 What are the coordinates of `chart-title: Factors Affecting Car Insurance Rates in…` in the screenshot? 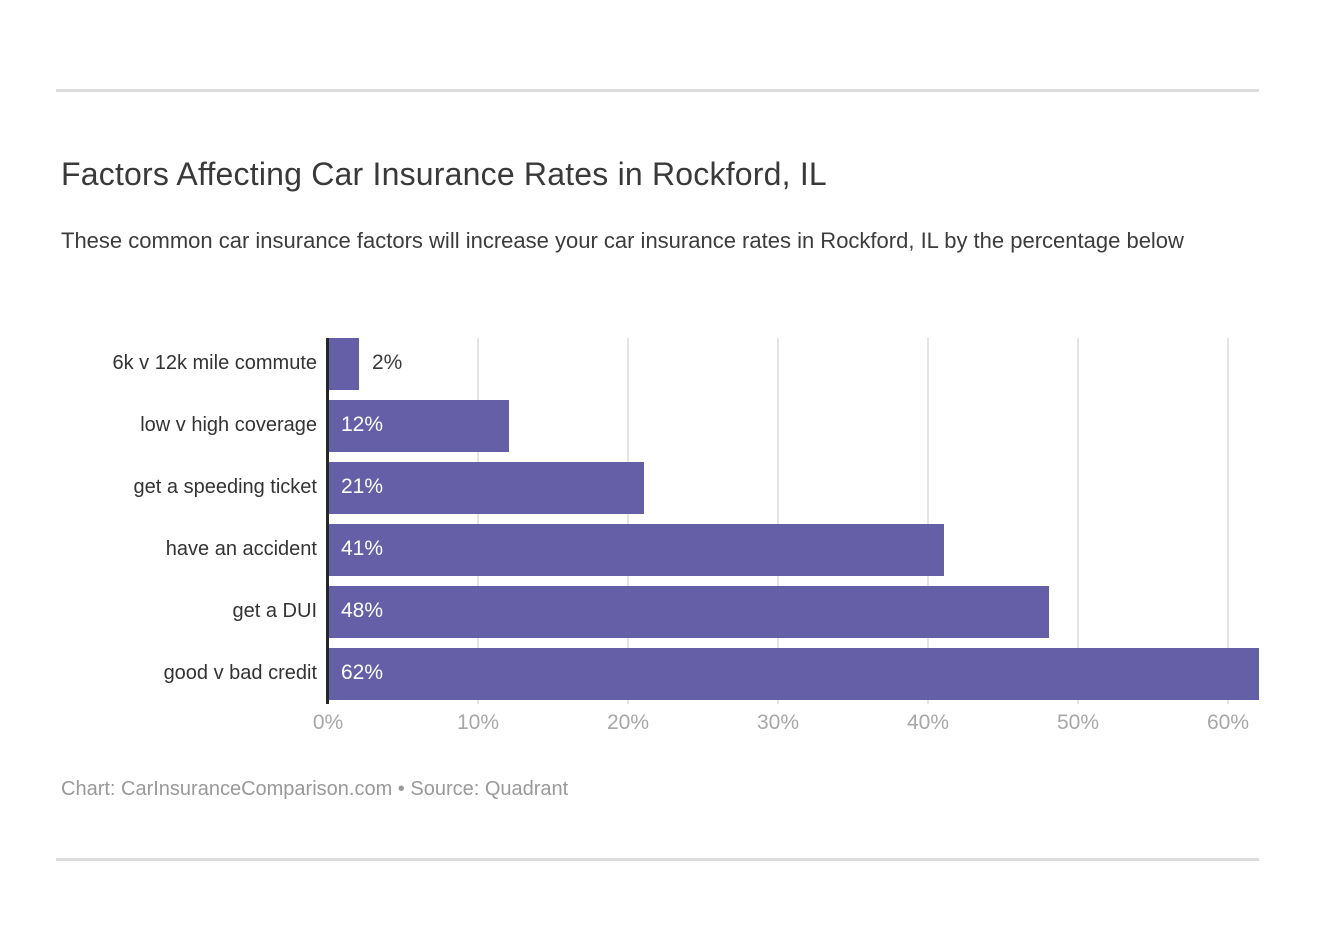 It's located at (444, 174).